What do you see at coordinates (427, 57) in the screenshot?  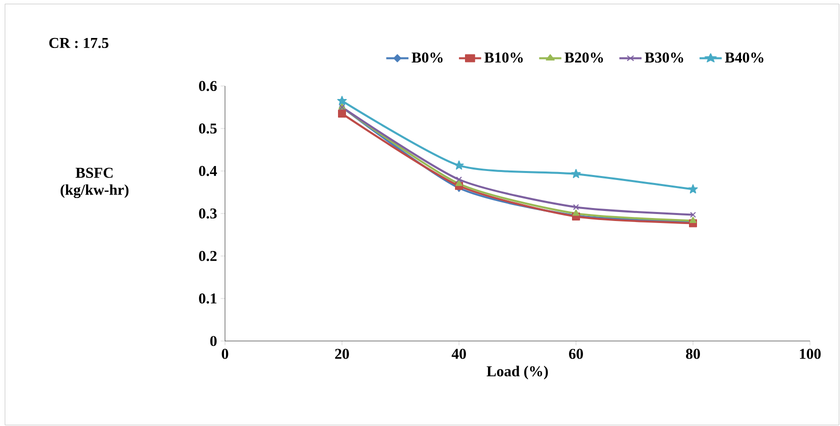 I see `legend-label: B0%` at bounding box center [427, 57].